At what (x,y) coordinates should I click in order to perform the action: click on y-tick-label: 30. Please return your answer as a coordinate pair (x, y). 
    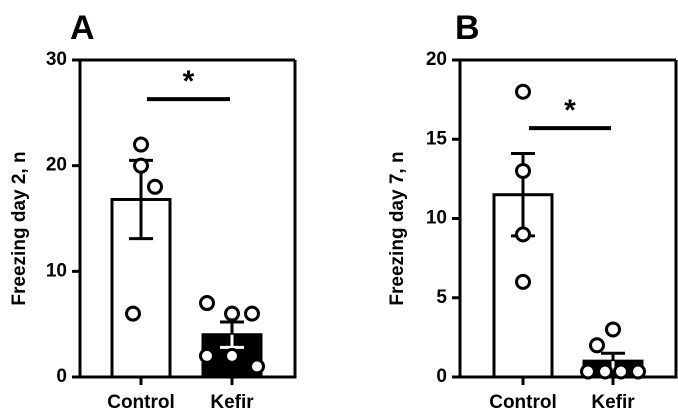
    Looking at the image, I should click on (56, 59).